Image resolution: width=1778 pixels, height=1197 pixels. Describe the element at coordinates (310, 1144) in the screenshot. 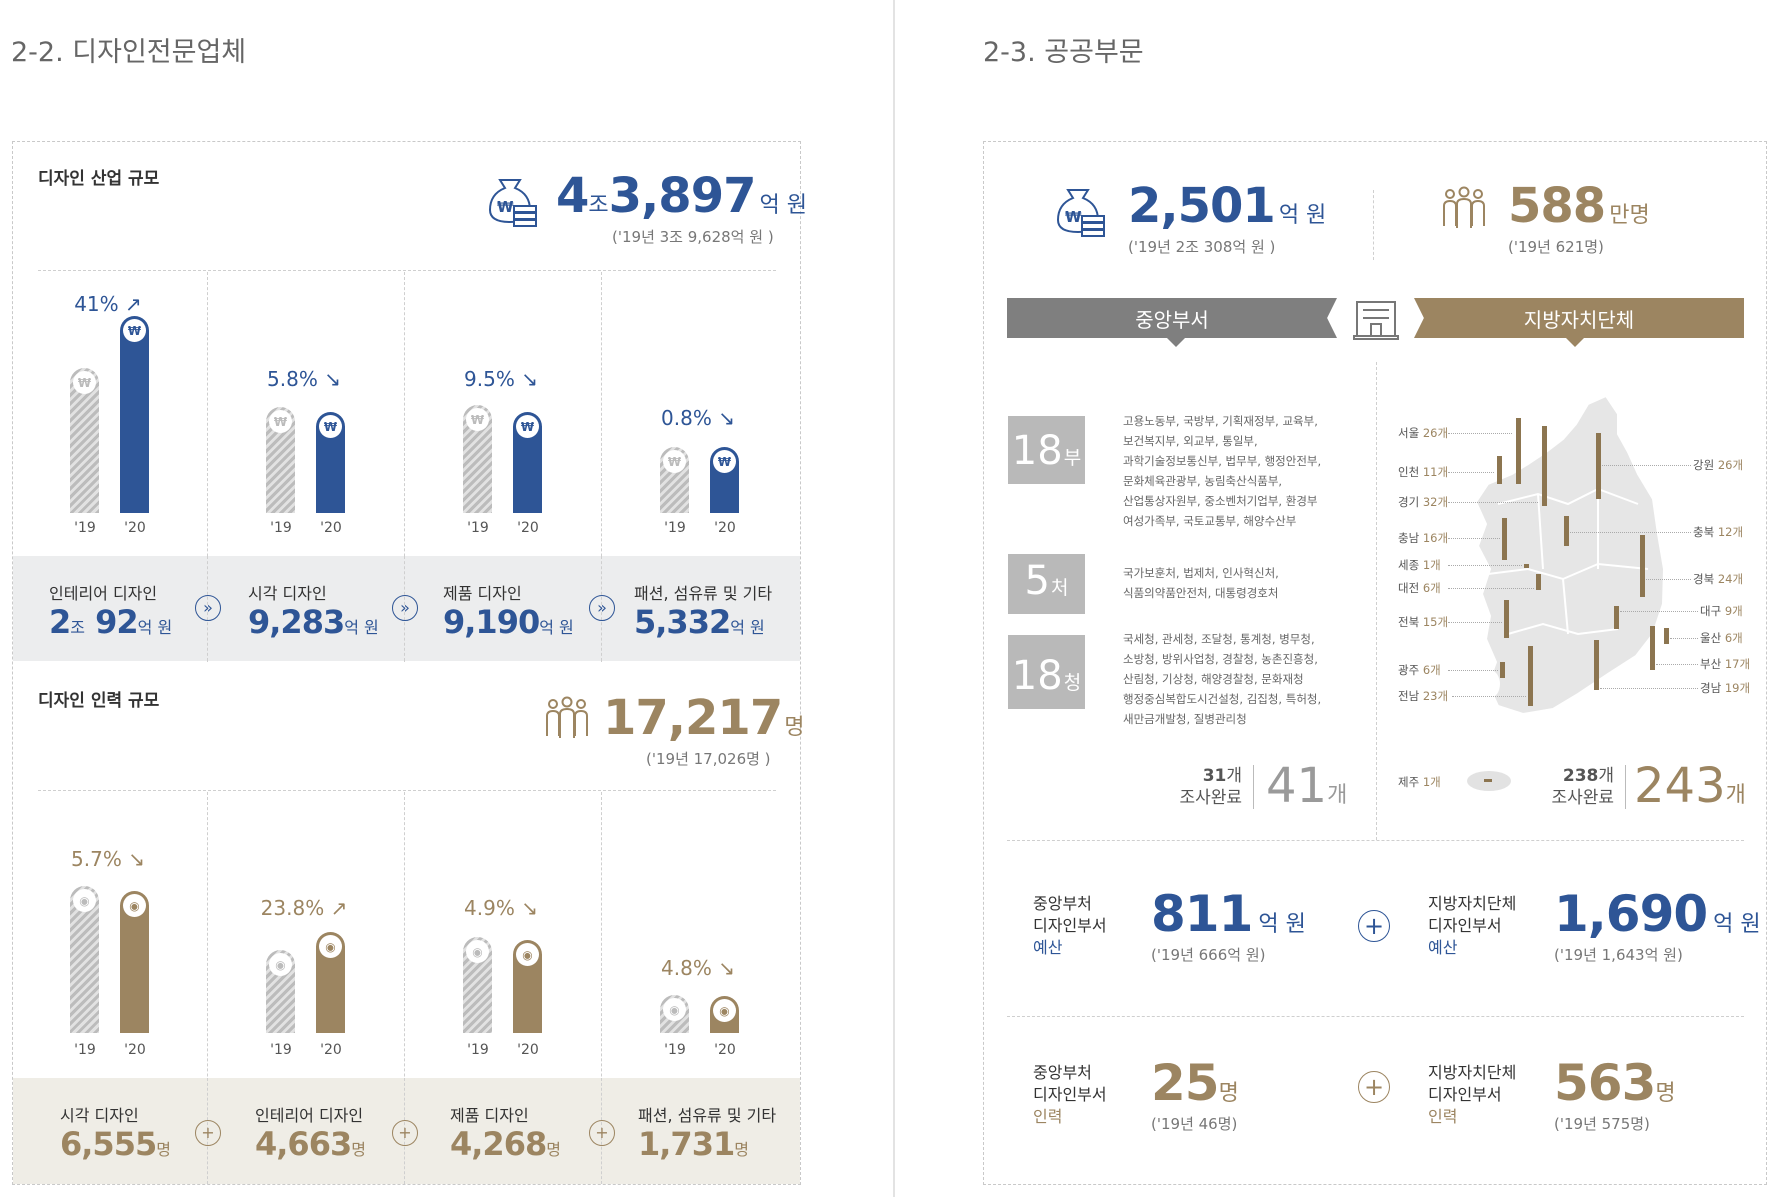

I see `workforce-cat-value: 4,663명` at that location.